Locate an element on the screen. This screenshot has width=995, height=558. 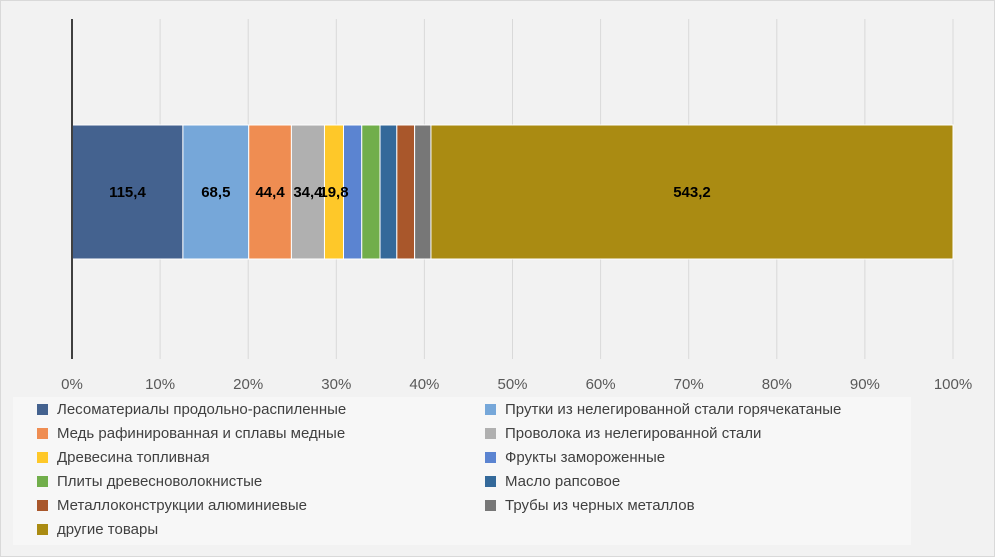
legend-label: Проволока из нелегированной стали is located at coordinates (633, 433).